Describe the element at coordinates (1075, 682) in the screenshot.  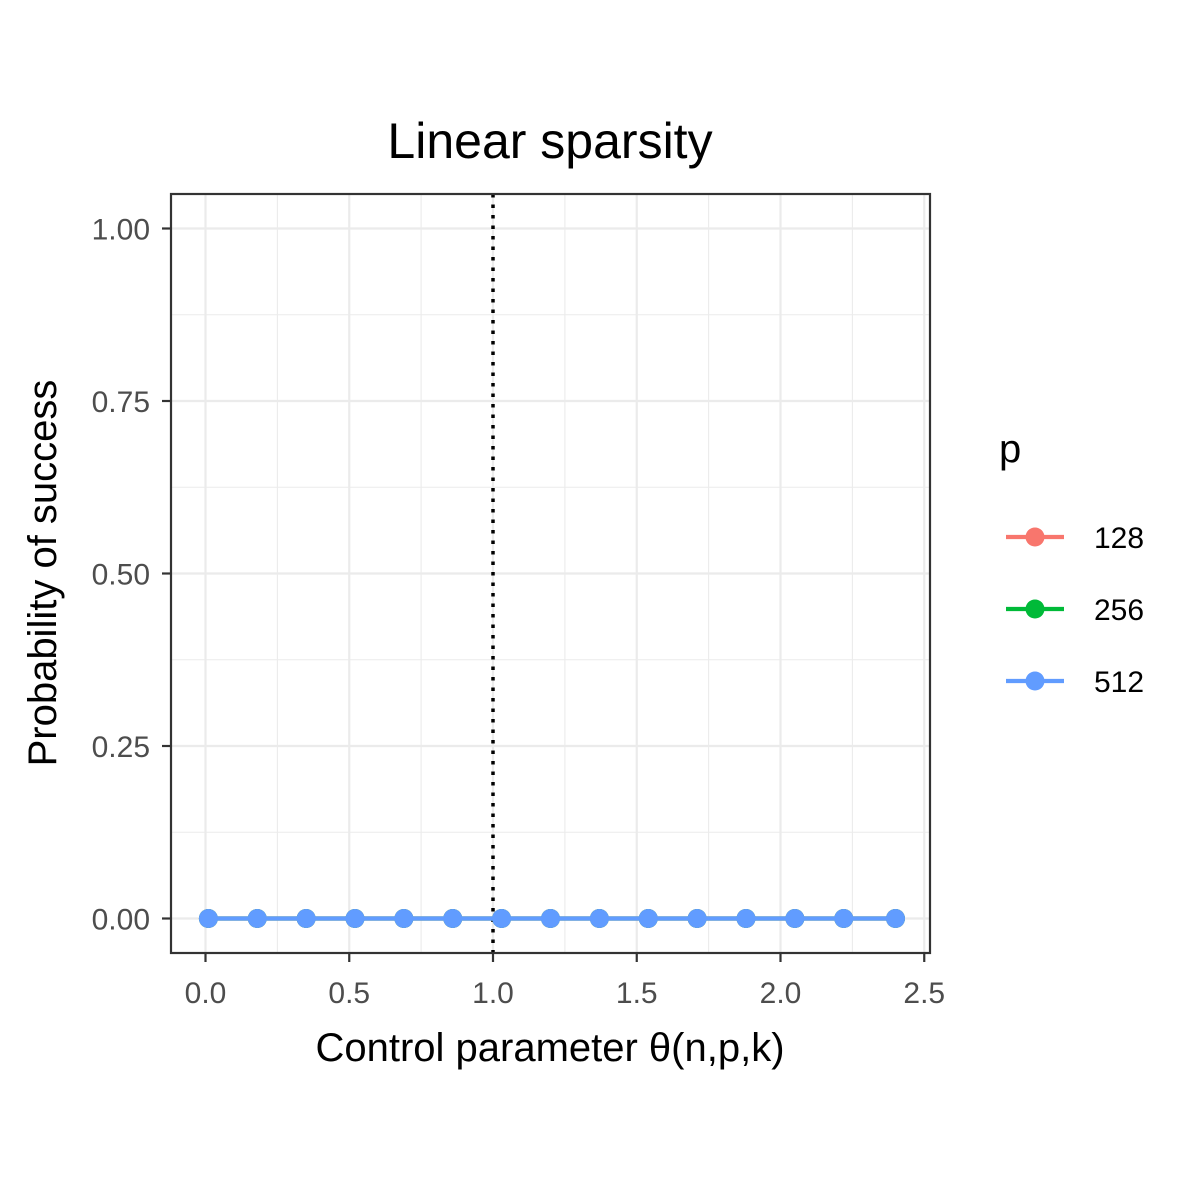
I see `legend-item-512: 512` at that location.